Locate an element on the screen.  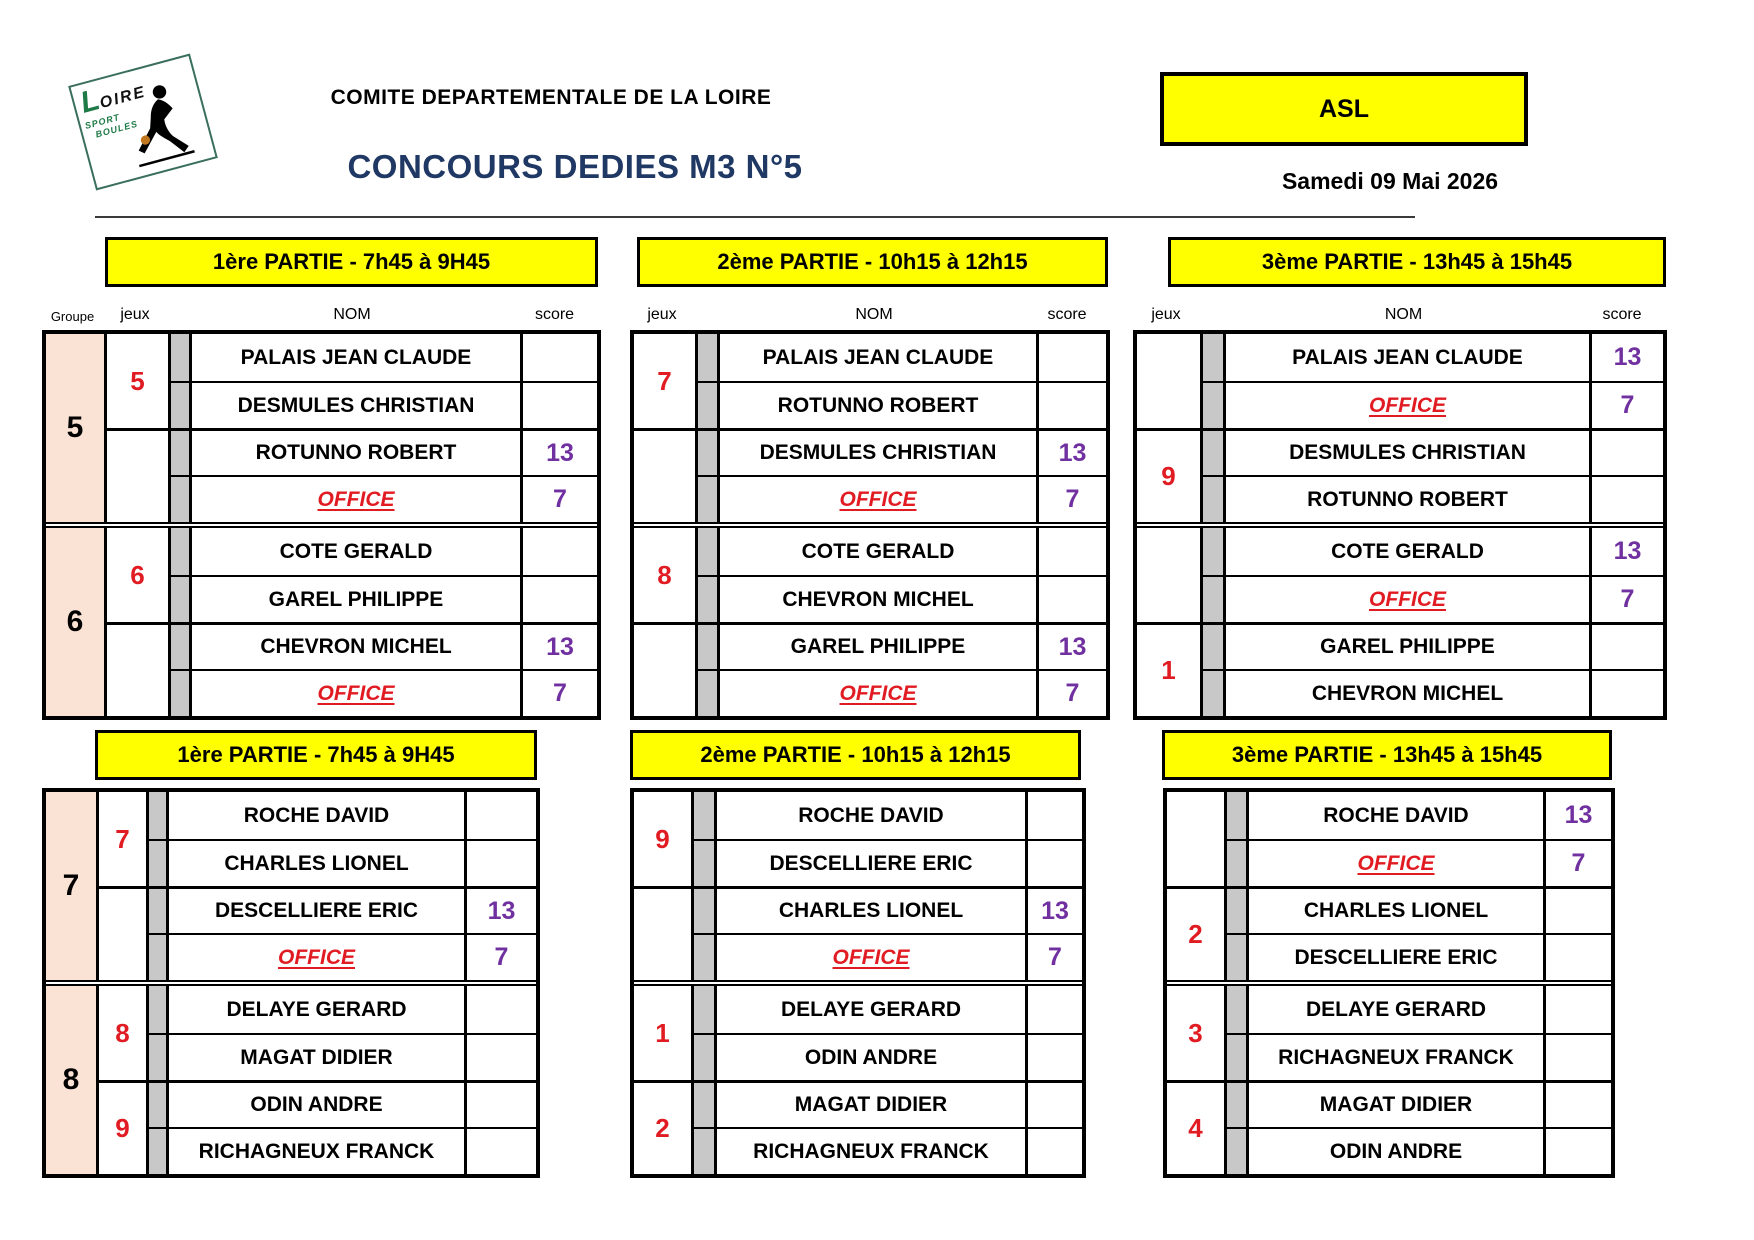
player-name-cell: COTE GERALD is located at coordinates (1407, 551).